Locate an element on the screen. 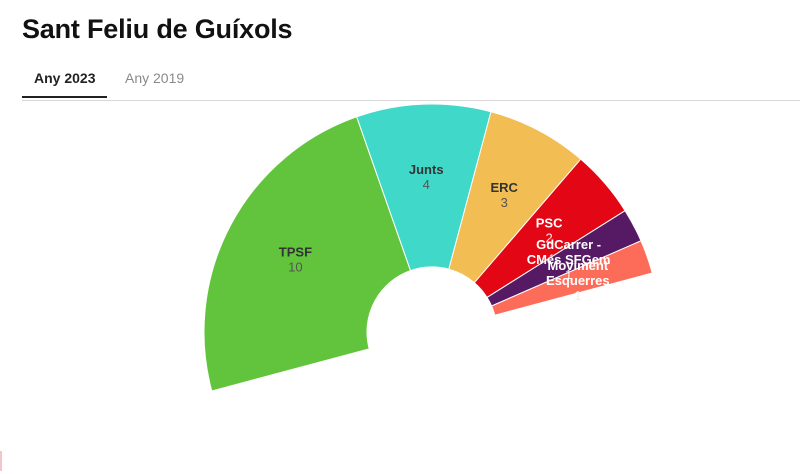 This screenshot has height=474, width=800. slice-label-name: GdCarrer - is located at coordinates (568, 244).